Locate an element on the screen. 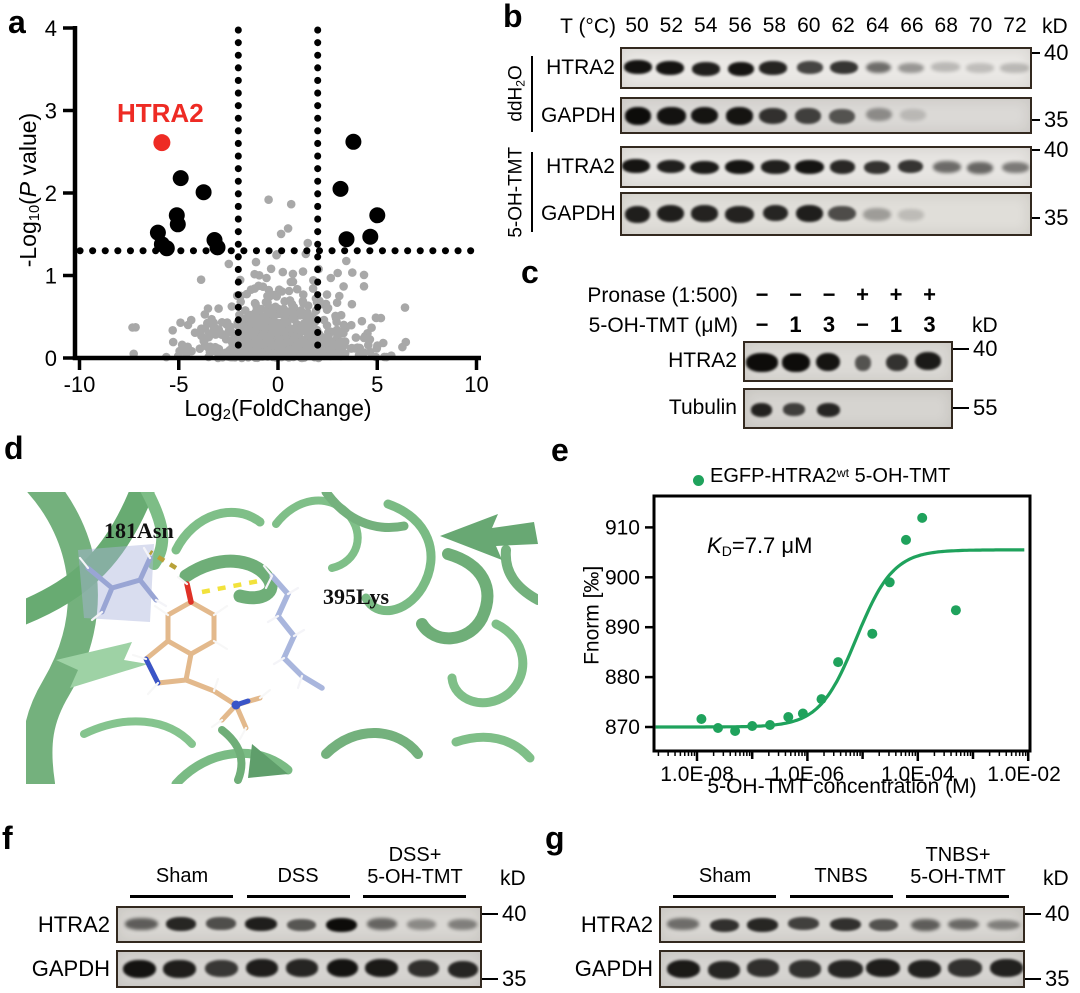 This screenshot has width=1080, height=993. volcano-significant-points is located at coordinates (267, 195).